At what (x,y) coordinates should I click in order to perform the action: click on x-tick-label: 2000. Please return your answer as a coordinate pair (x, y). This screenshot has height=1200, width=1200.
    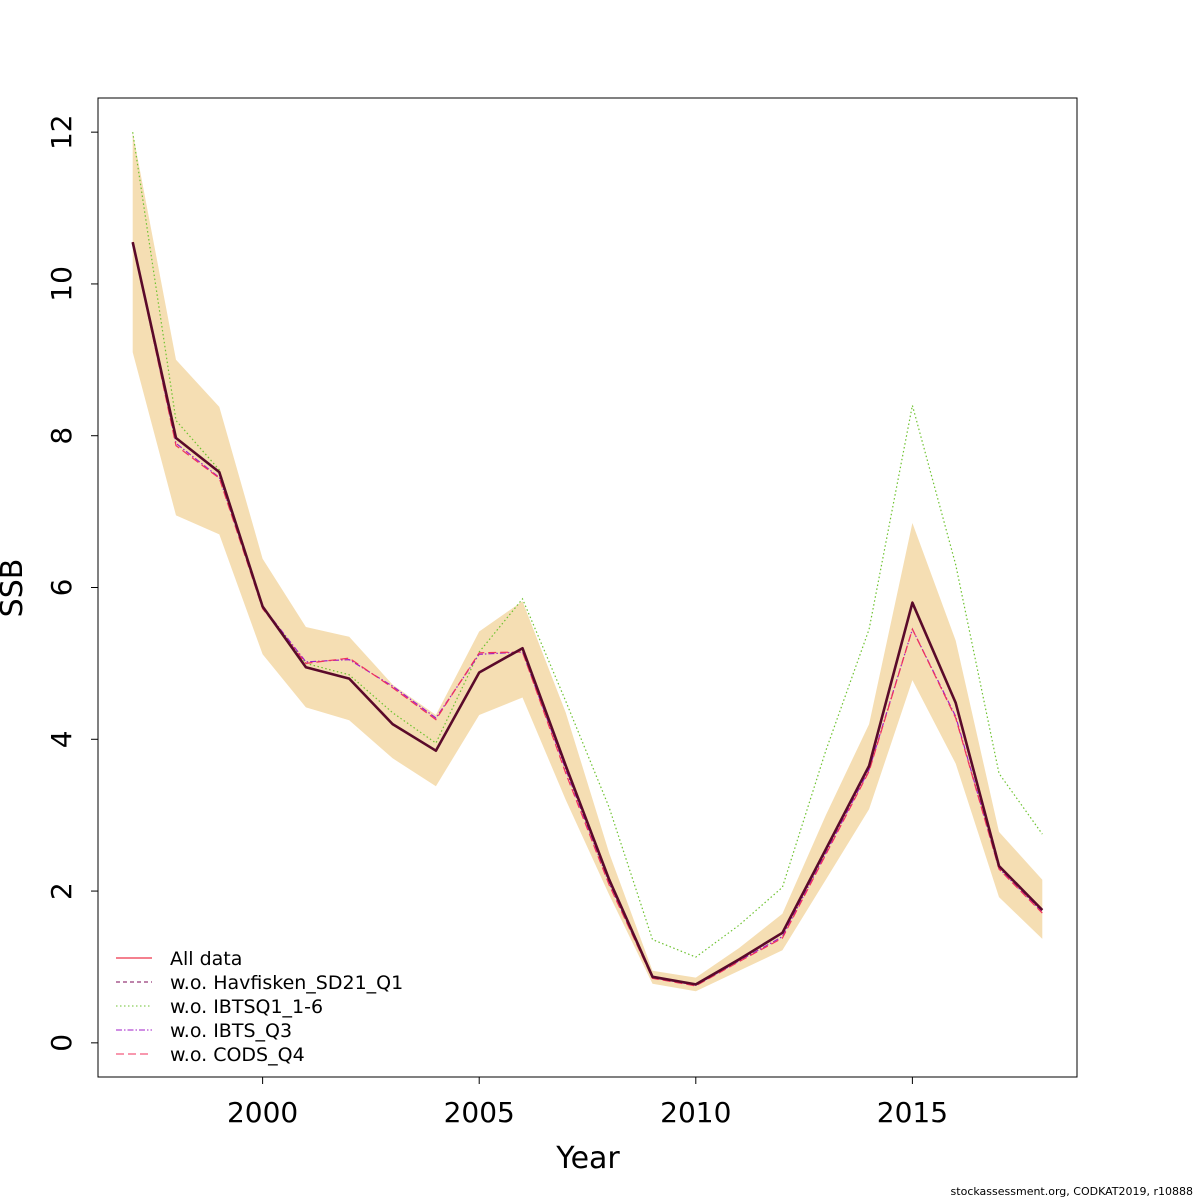
    Looking at the image, I should click on (262, 1112).